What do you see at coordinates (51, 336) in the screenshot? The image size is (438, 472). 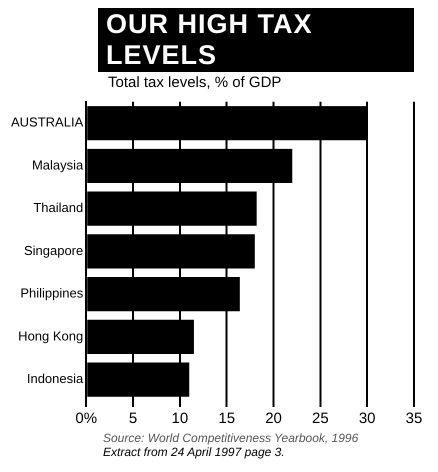 I see `y-tick-label: Hong Kong` at bounding box center [51, 336].